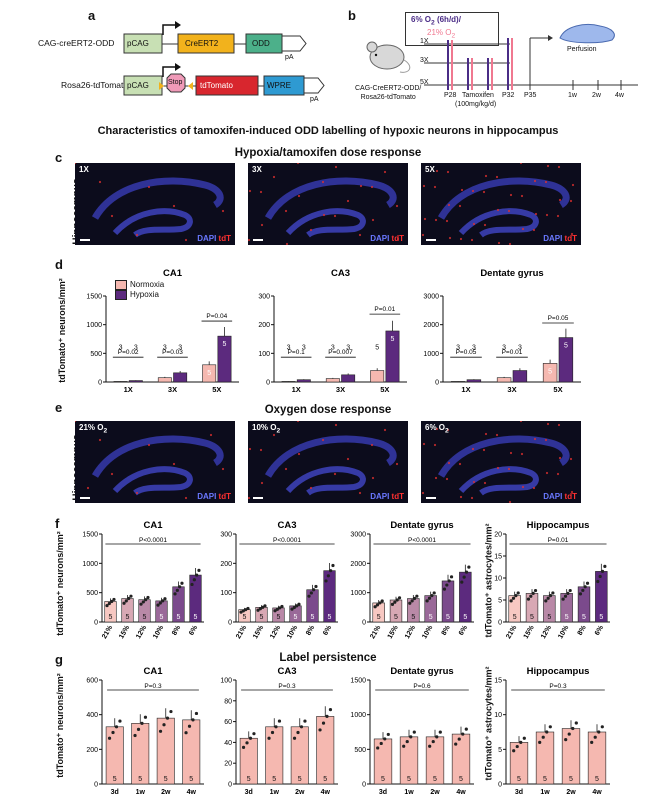 The image size is (656, 800). What do you see at coordinates (266, 429) in the screenshot?
I see `image-label: 10% O2` at bounding box center [266, 429].